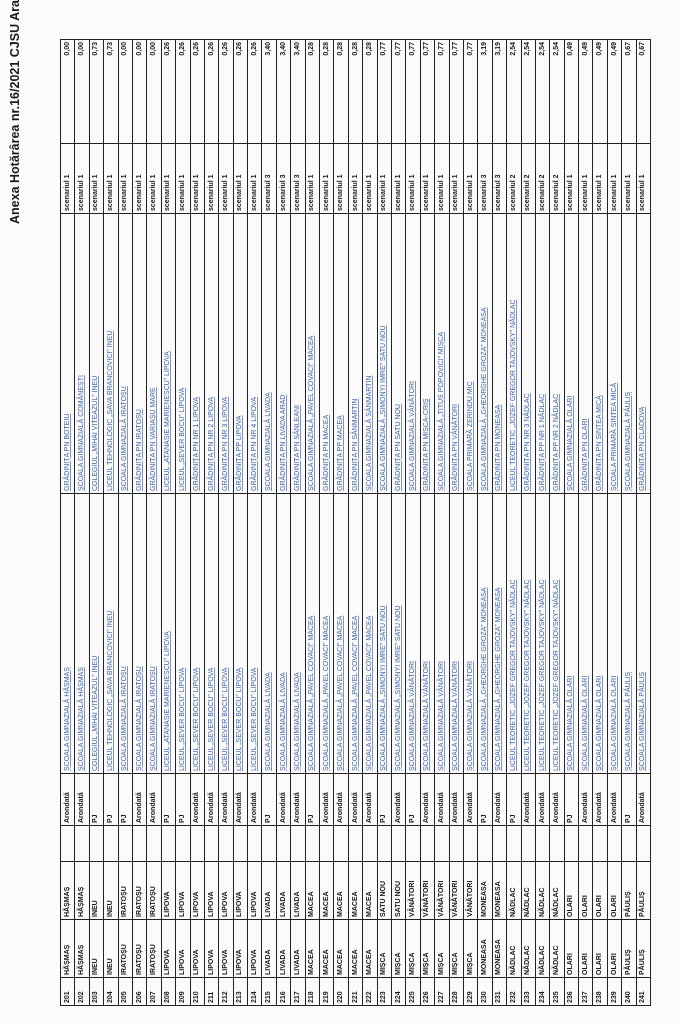 Image resolution: width=680 pixels, height=1024 pixels. What do you see at coordinates (139, 890) in the screenshot?
I see `localitate-pj-cell: IRATOȘU` at bounding box center [139, 890].